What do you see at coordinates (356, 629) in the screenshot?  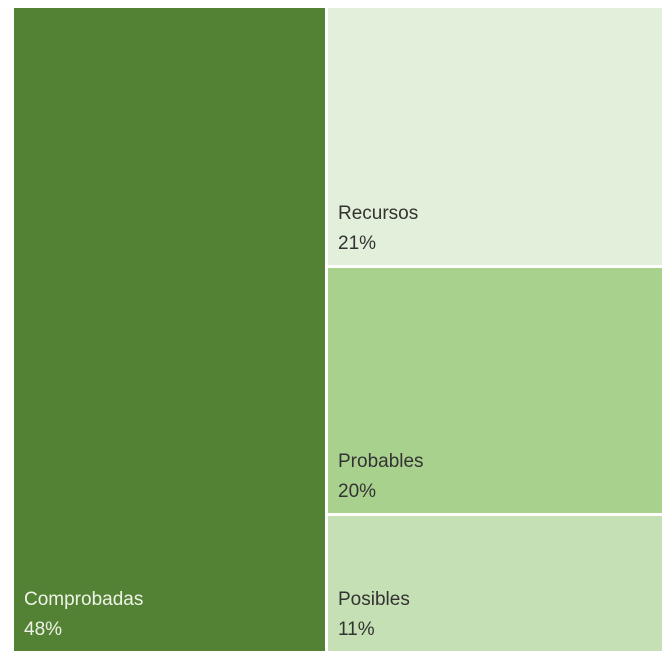 I see `tile-percent: 11%` at bounding box center [356, 629].